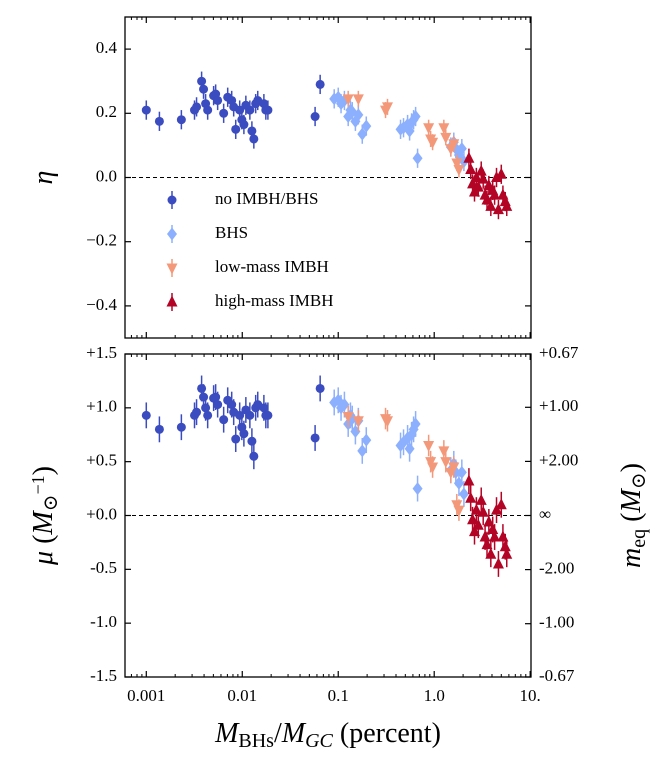  Describe the element at coordinates (101, 513) in the screenshot. I see `y-tick-label: +0.0` at that location.